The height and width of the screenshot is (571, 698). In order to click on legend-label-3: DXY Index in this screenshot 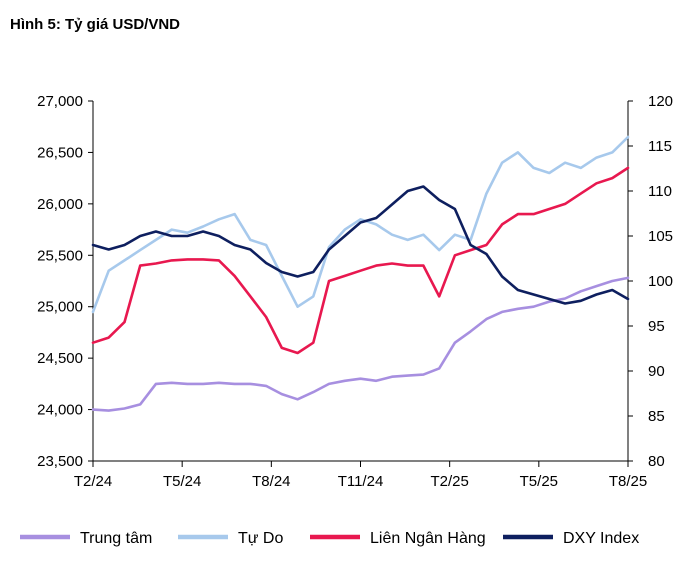, I will do `click(601, 538)`.